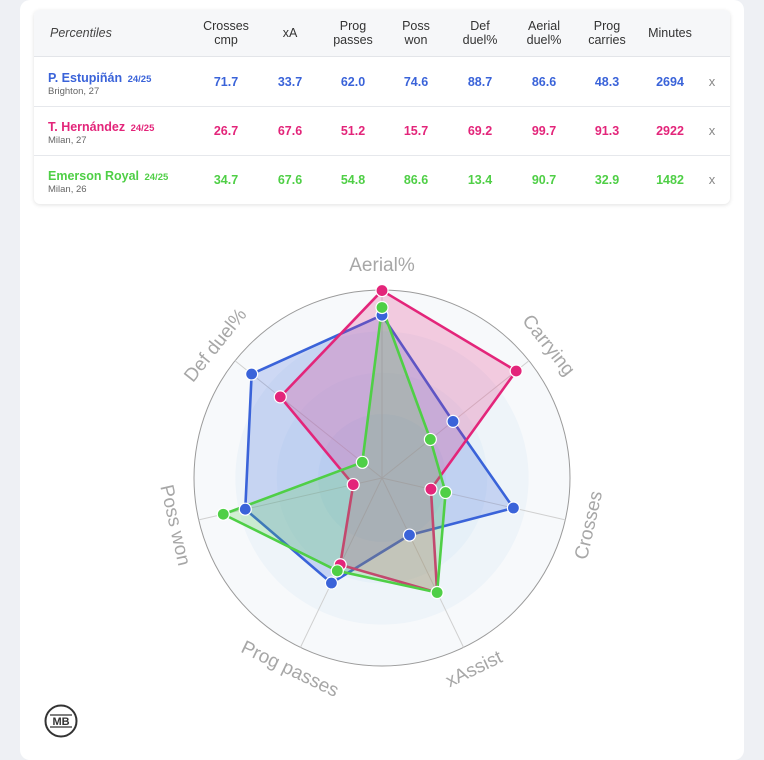 This screenshot has width=764, height=760. I want to click on stat-cell: 74.6, so click(416, 81).